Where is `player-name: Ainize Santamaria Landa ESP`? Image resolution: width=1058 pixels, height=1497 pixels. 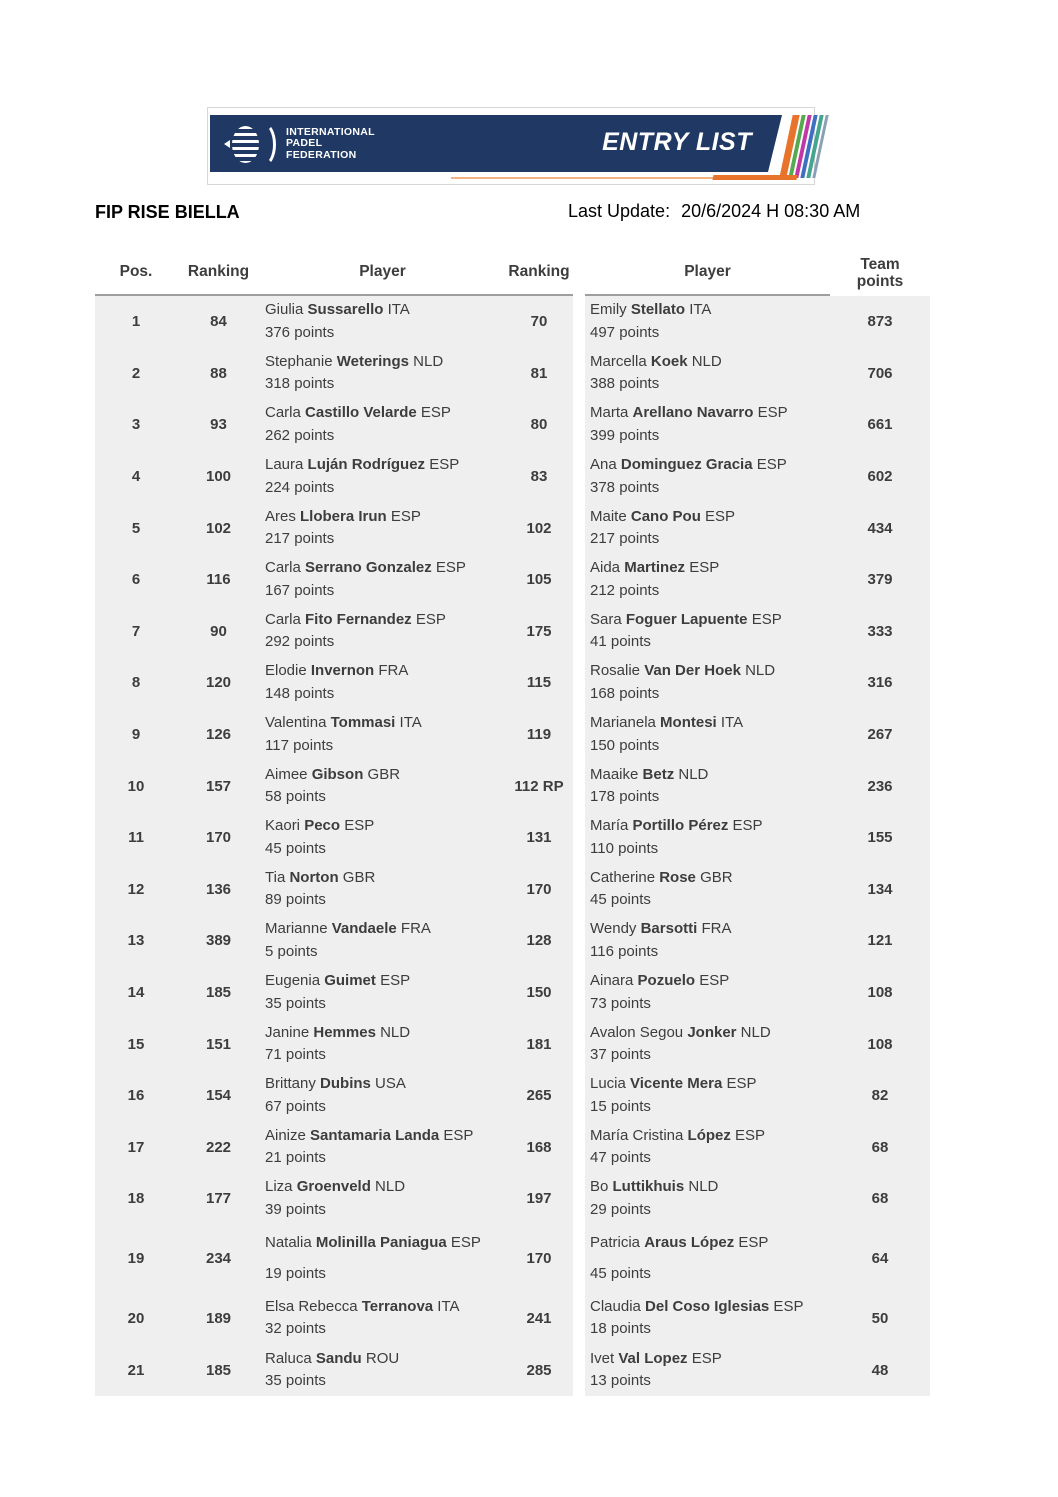
player-name: Ainize Santamaria Landa ESP is located at coordinates (369, 1135).